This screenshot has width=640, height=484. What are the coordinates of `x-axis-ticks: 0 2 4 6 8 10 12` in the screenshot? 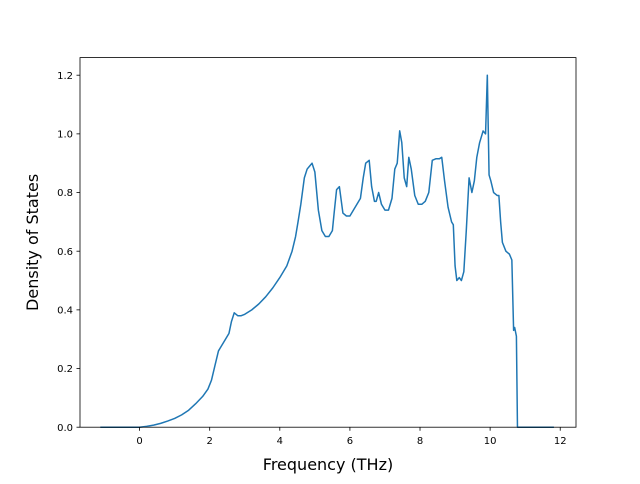 It's located at (351, 437).